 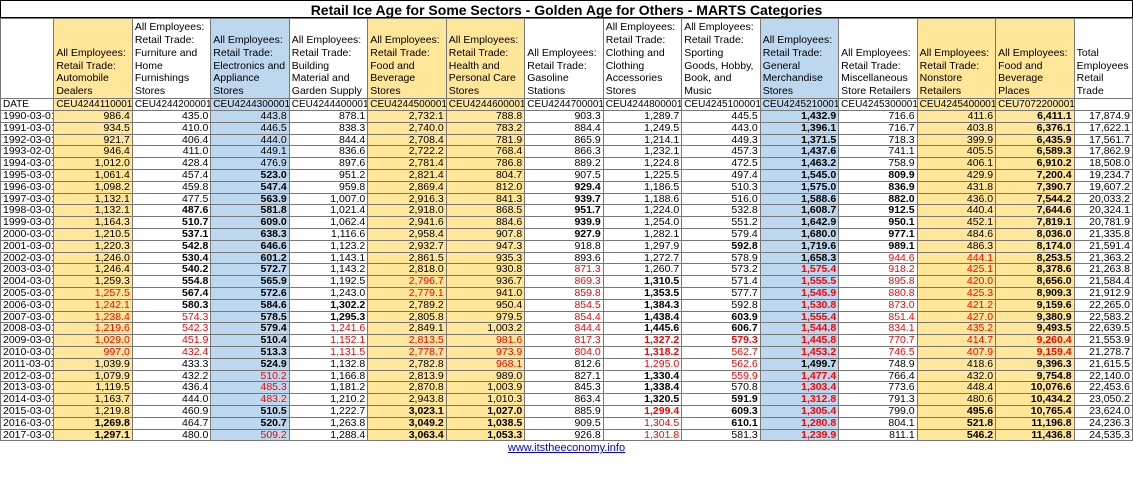 I want to click on value-cell: 567.4, so click(x=171, y=293).